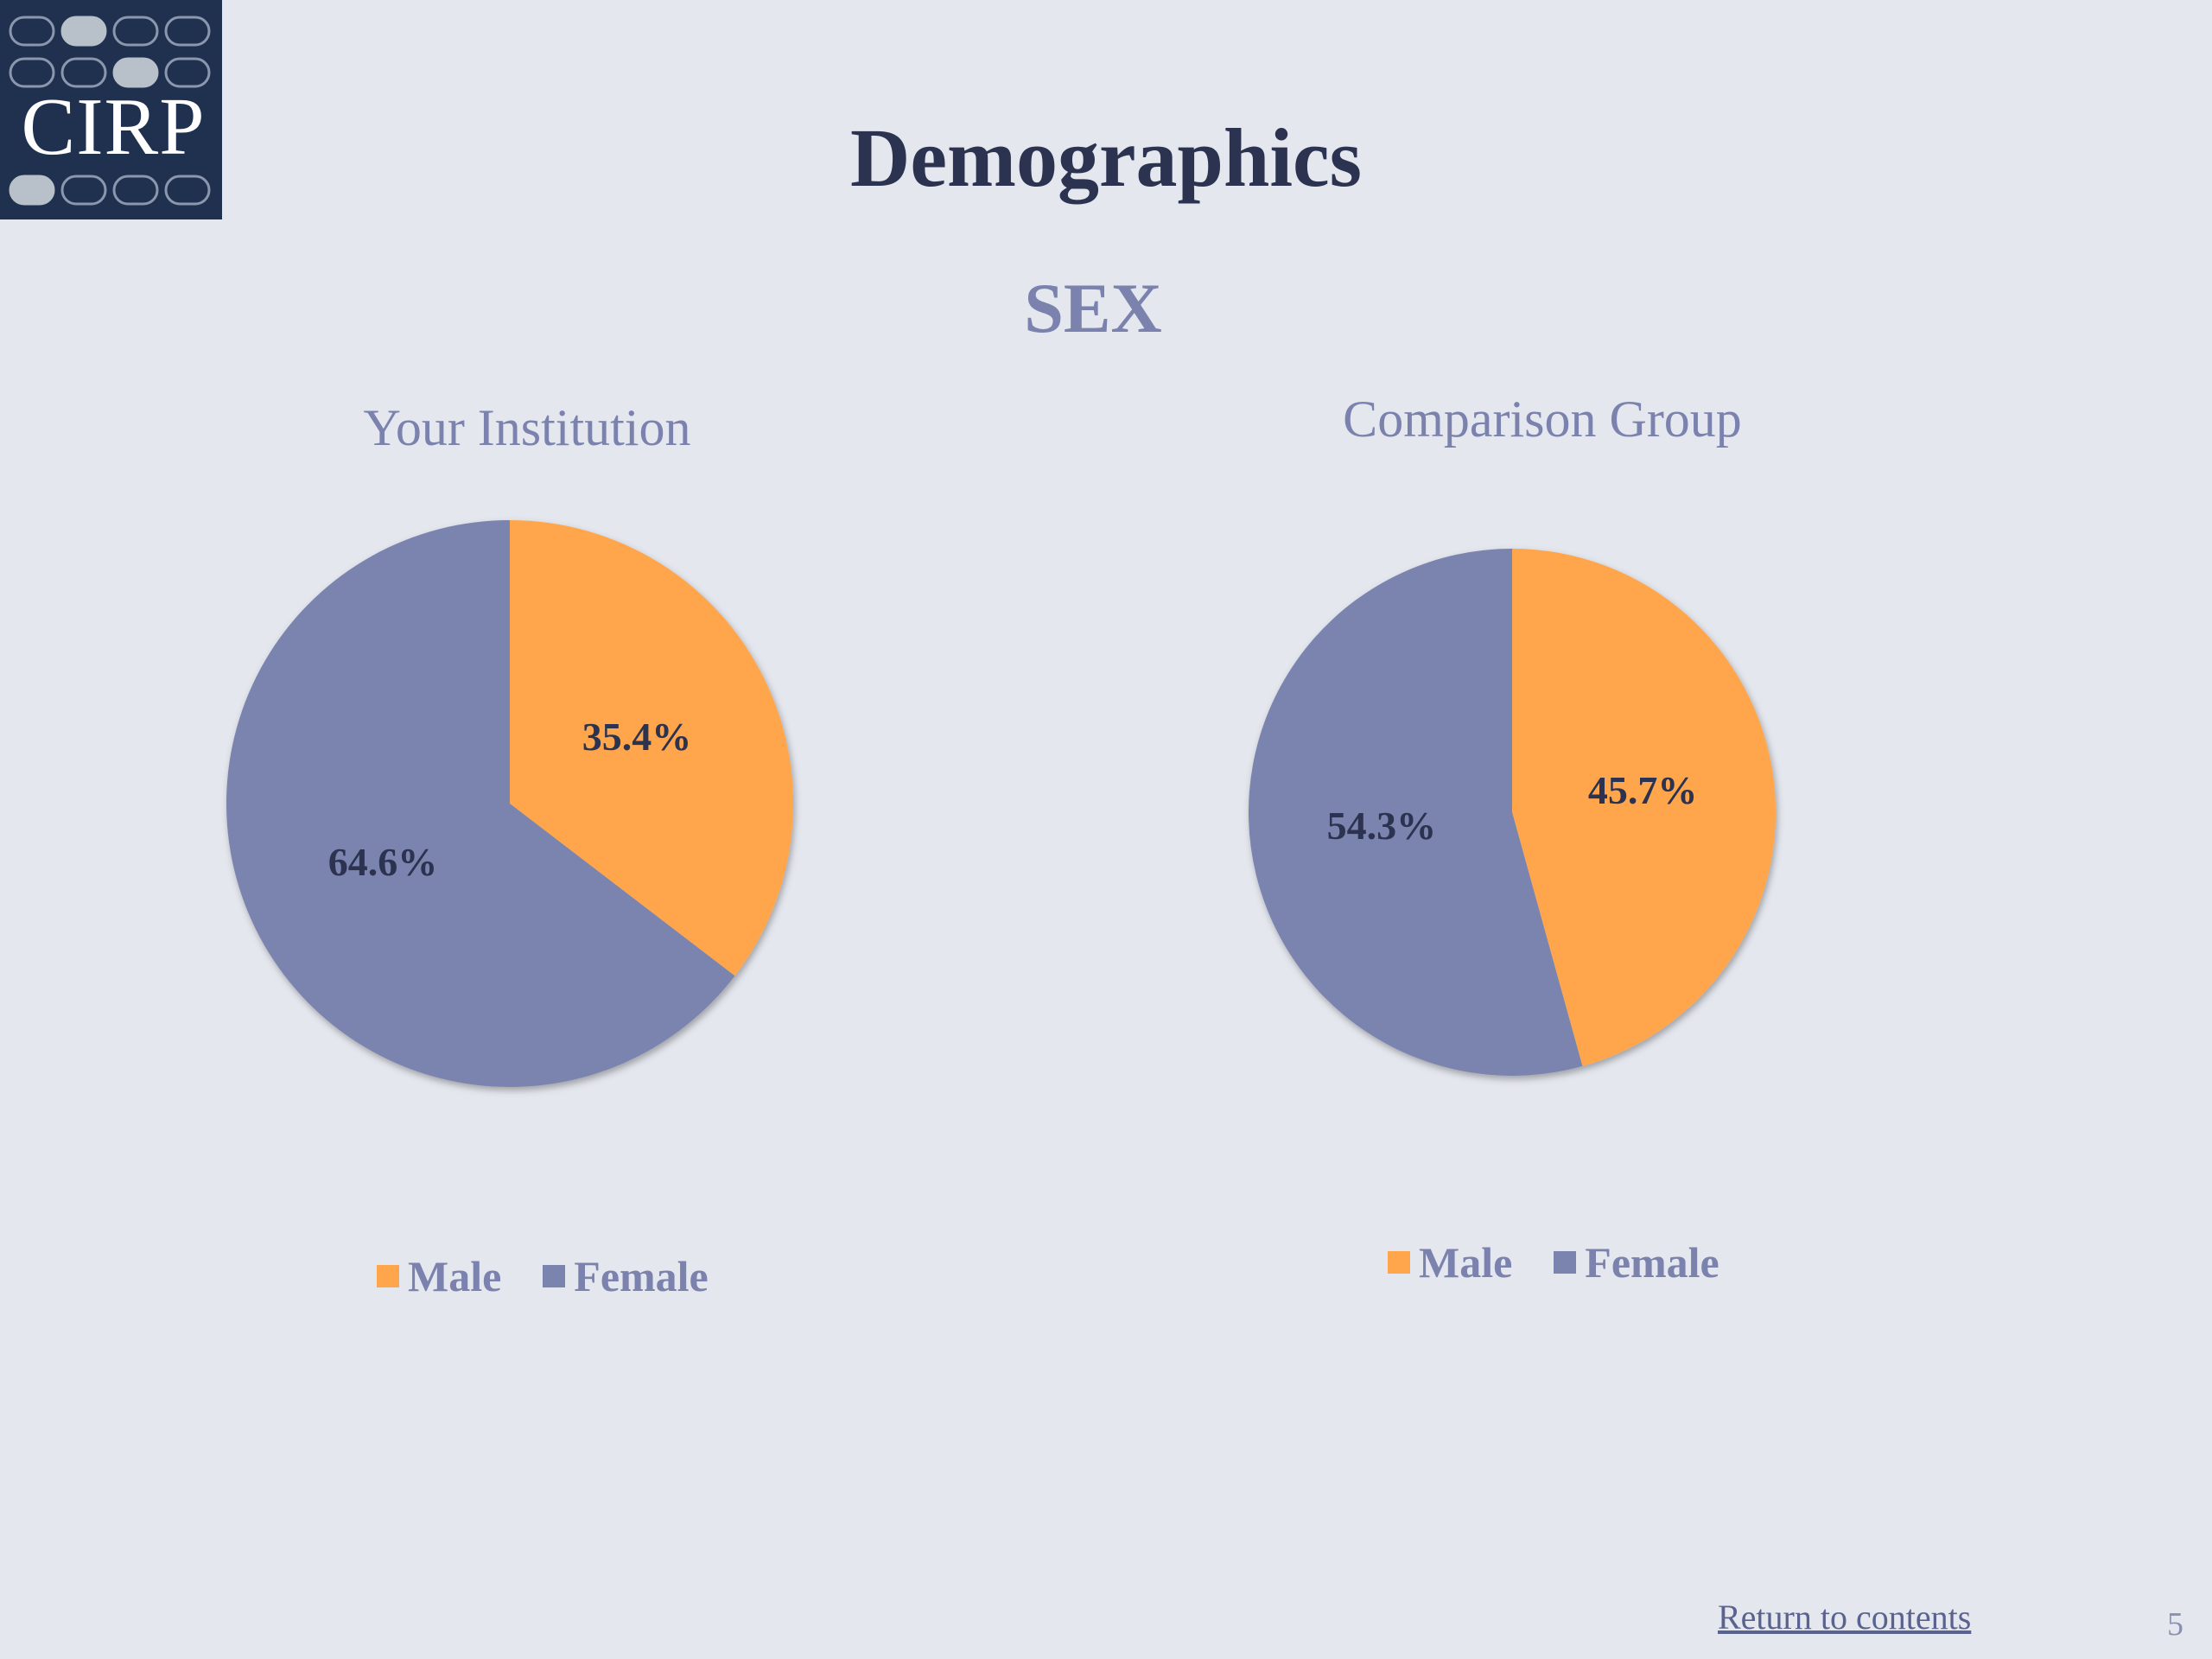 The image size is (2212, 1659). I want to click on chart-title-institution: Your Institution, so click(527, 427).